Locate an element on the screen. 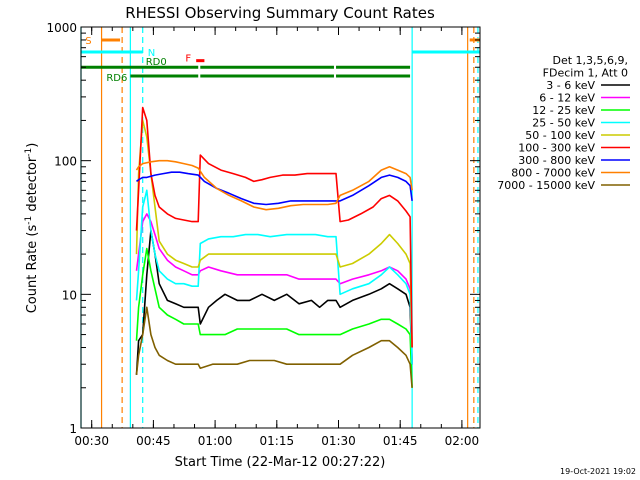  legend-label-300-800-kev: 300 - 800 keV is located at coordinates (556, 160).